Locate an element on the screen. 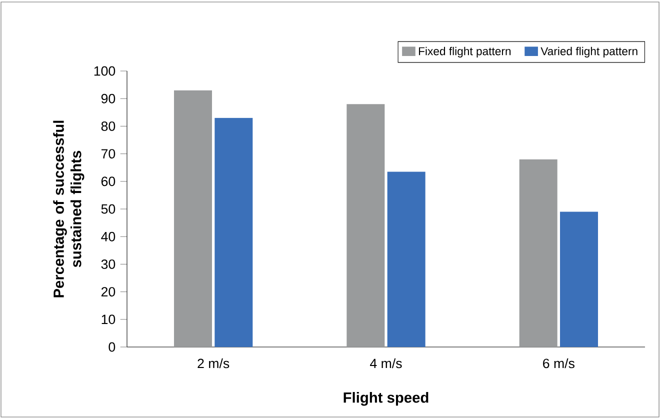 This screenshot has height=418, width=660. legend-label: Varied flight pattern is located at coordinates (589, 52).